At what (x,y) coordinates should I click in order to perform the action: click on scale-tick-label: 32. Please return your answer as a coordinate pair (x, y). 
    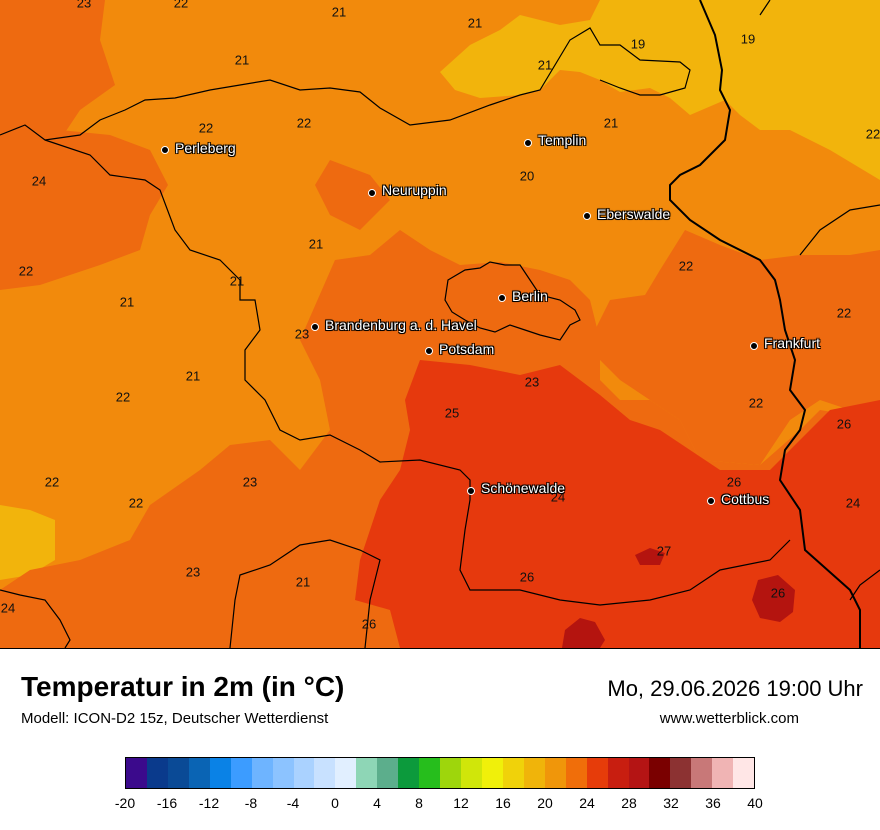
    Looking at the image, I should click on (671, 803).